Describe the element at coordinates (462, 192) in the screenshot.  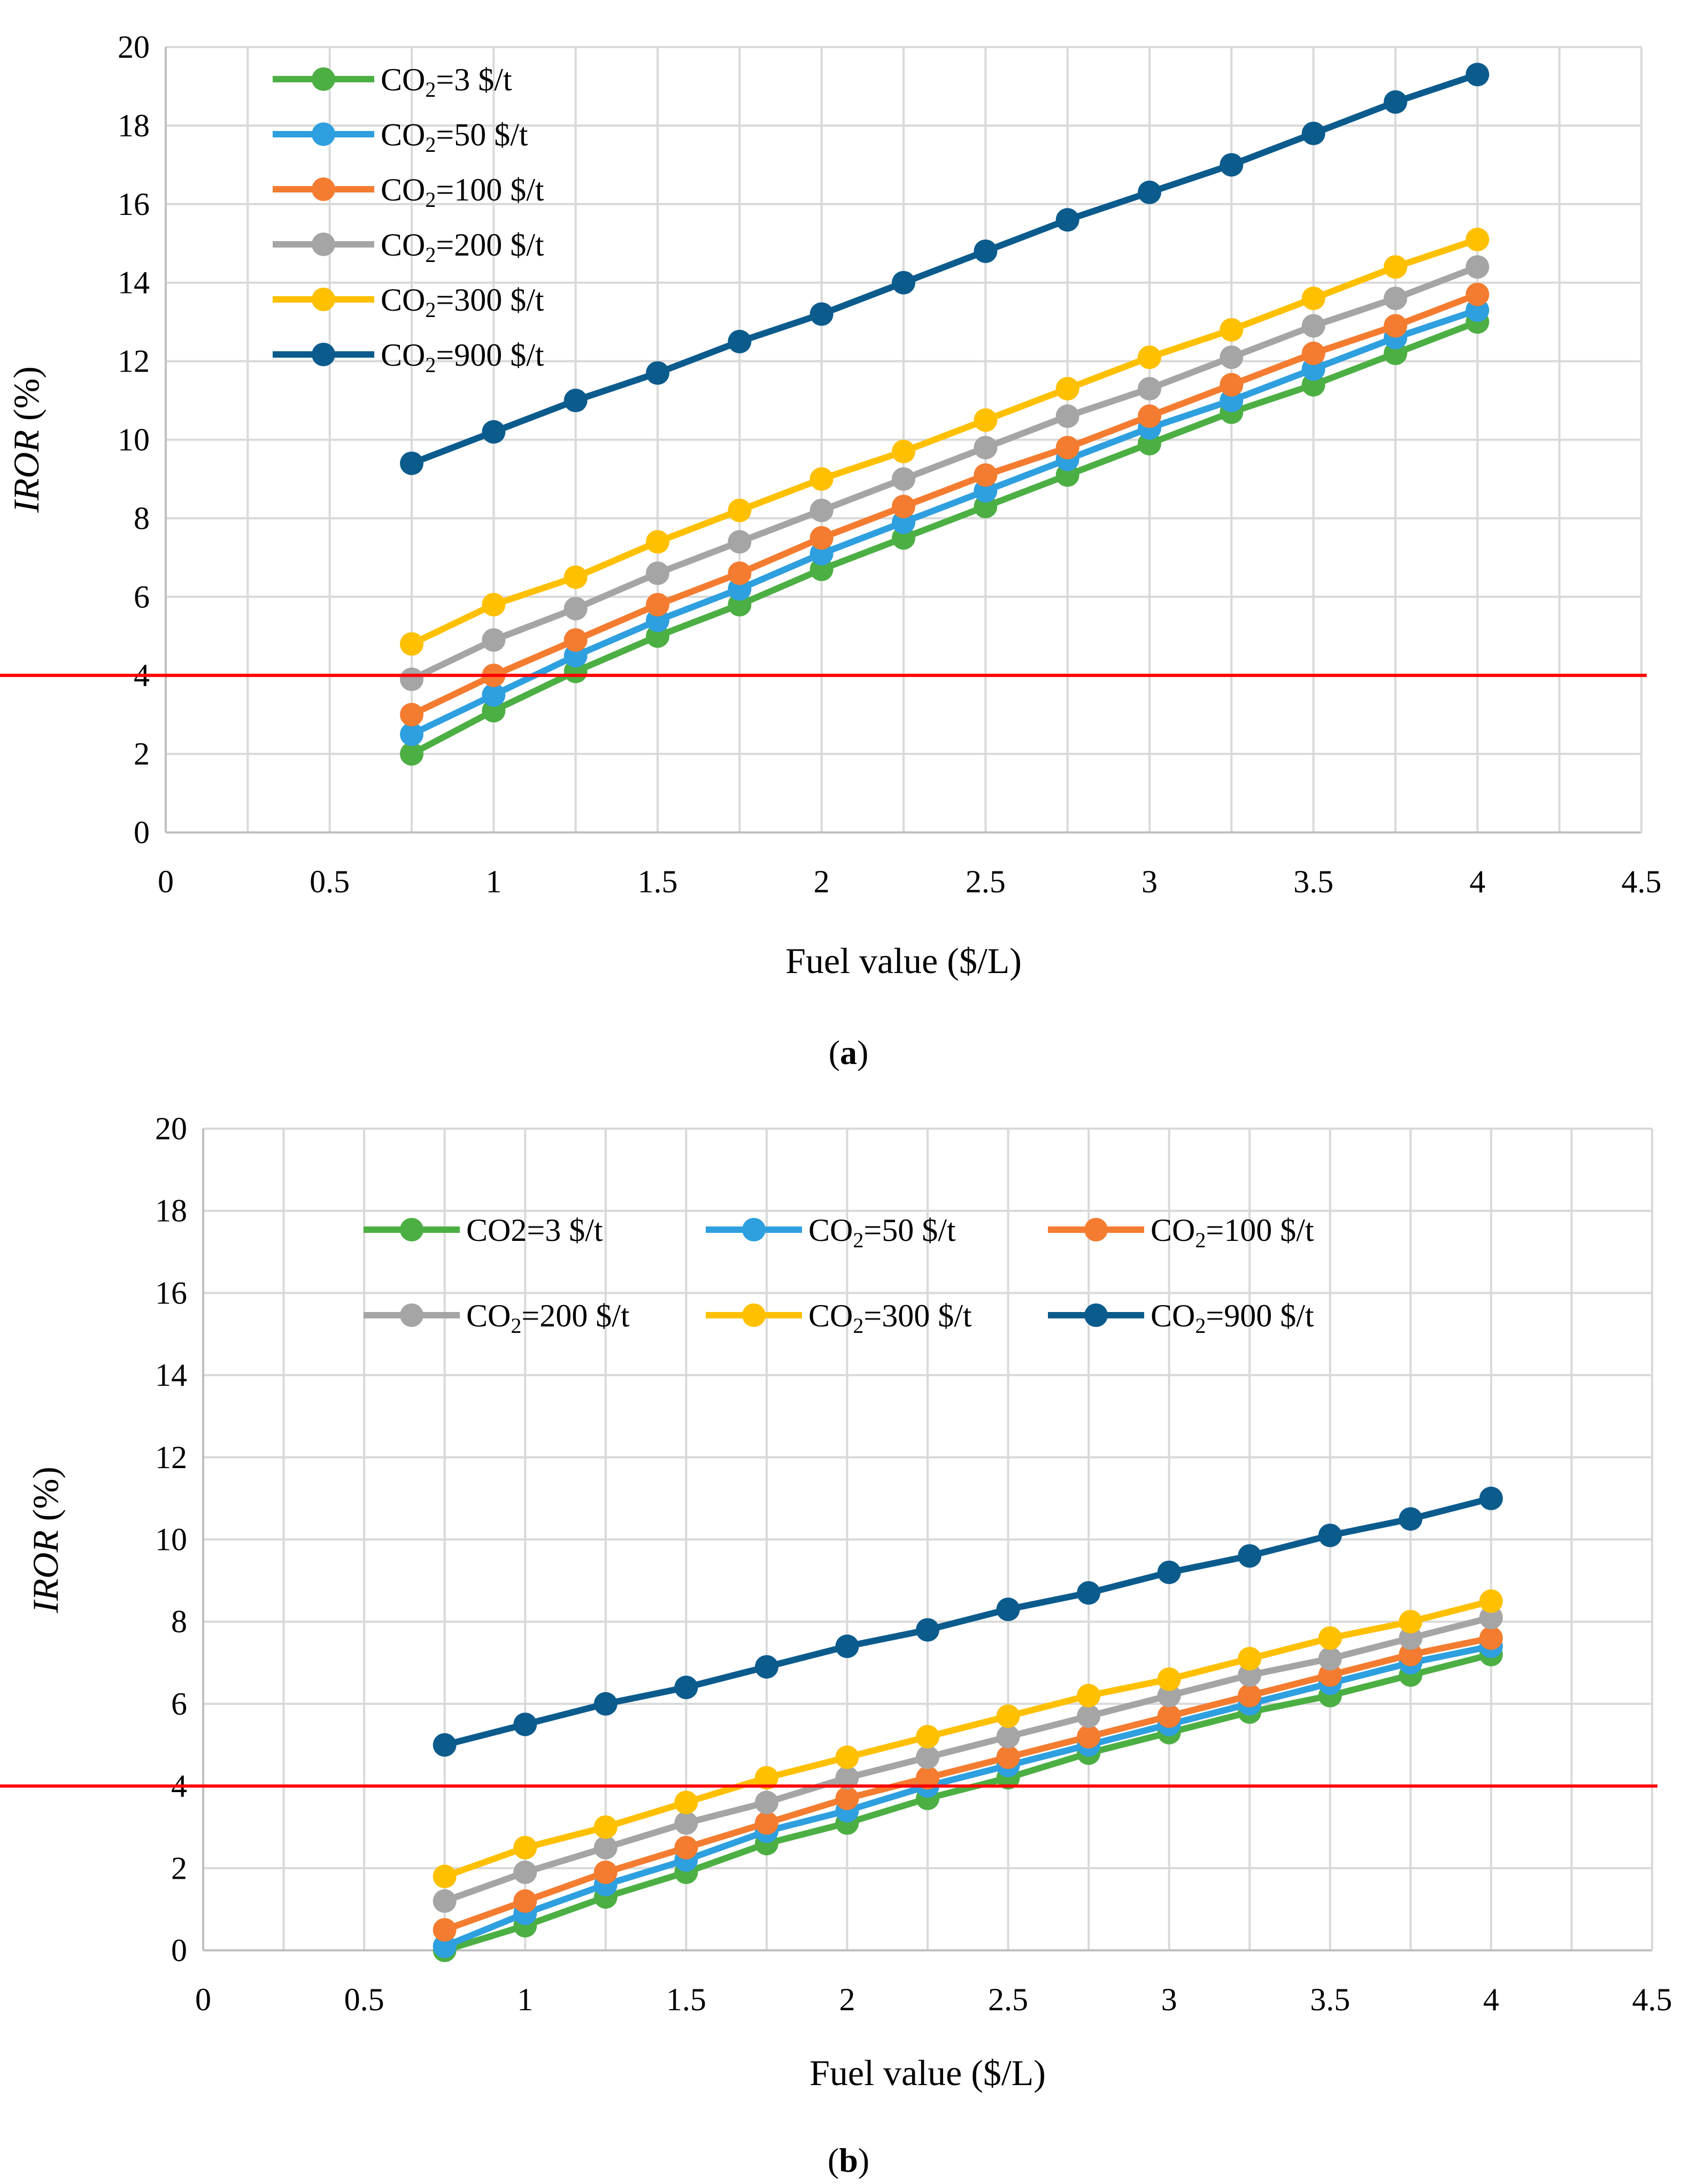
I see `legend-label: CO2=100 $/t` at that location.